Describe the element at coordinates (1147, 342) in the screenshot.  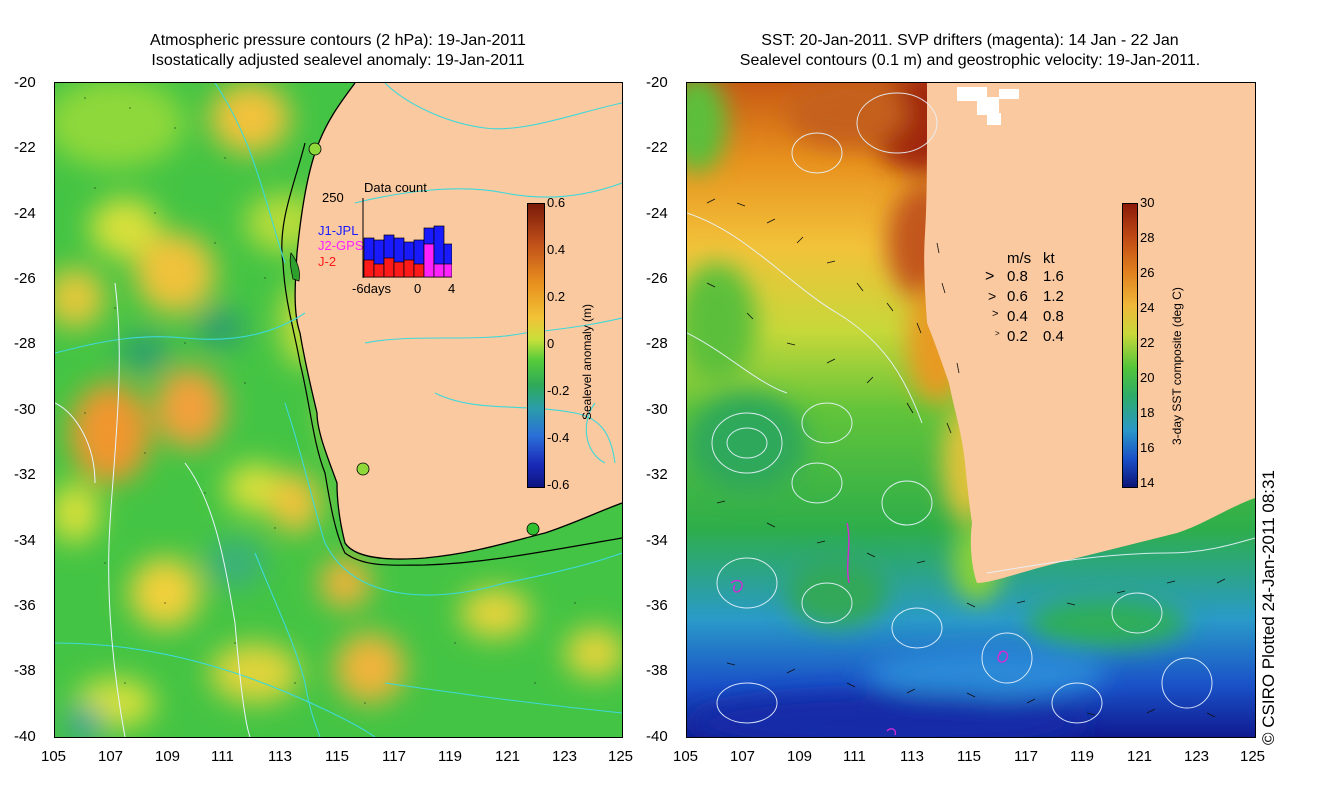
I see `cb-tick: 22` at that location.